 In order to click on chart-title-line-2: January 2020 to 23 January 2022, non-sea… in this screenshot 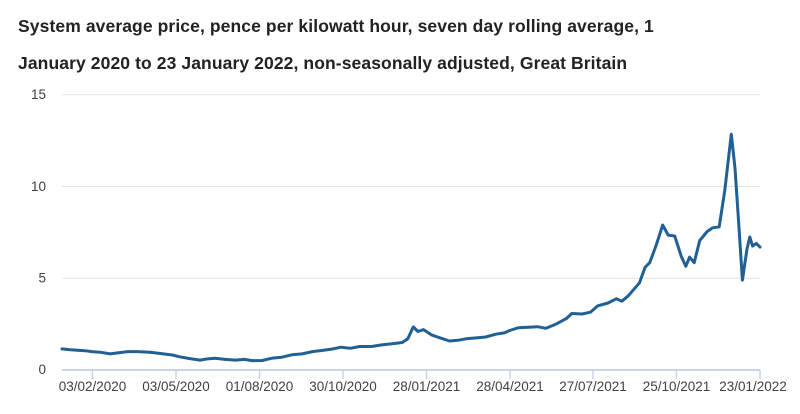, I will do `click(323, 63)`.